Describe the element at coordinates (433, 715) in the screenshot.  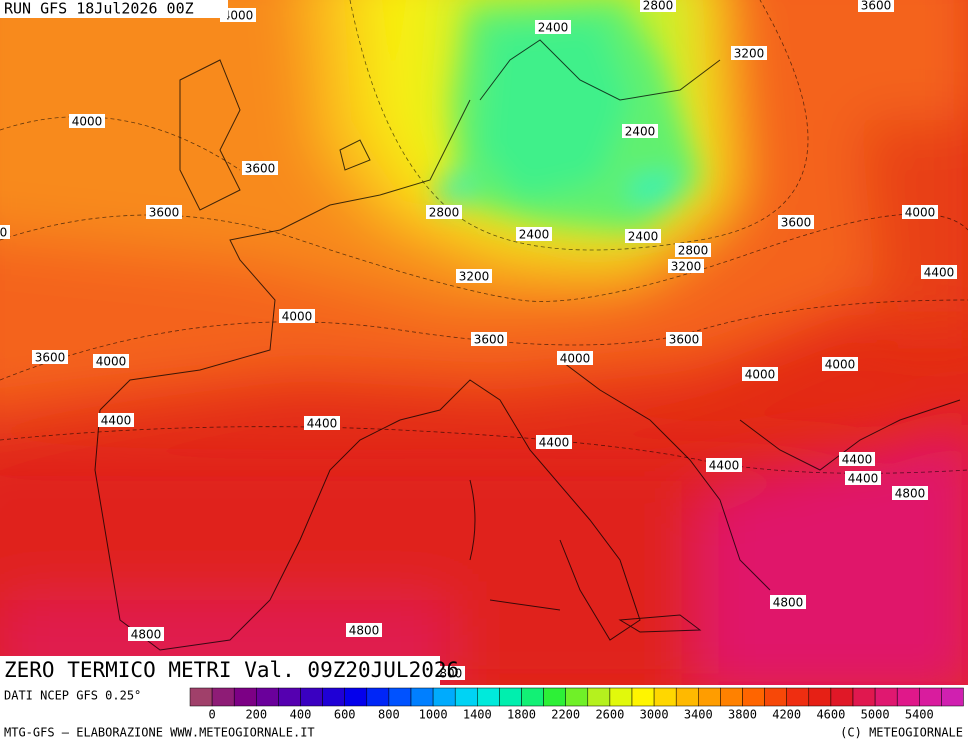
I see `colorbar-label: 1000` at that location.